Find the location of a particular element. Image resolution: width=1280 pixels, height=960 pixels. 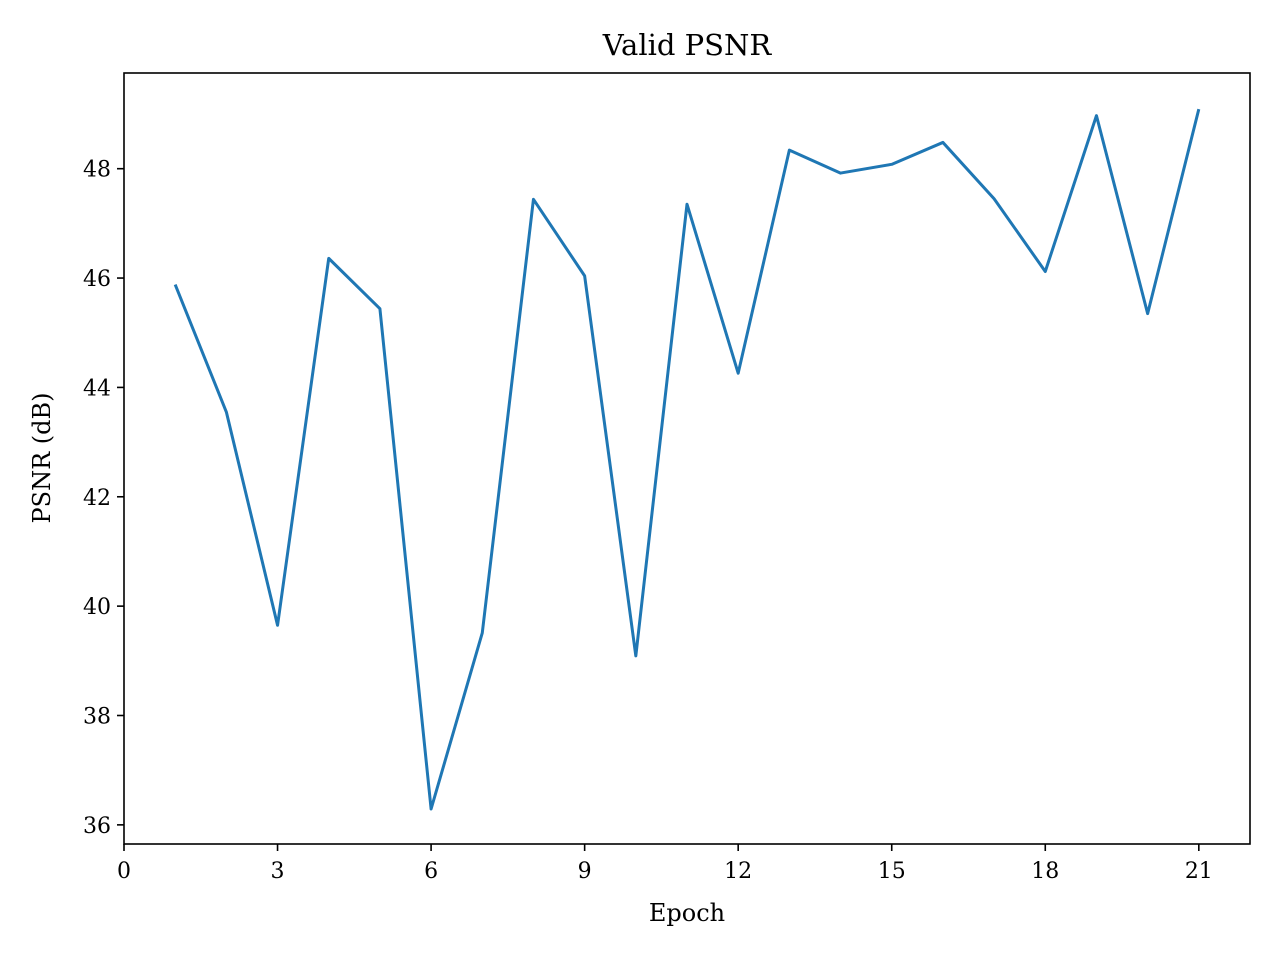

y-axis-ticks: 36 38 40 42 44 46 48 is located at coordinates (103, 498).